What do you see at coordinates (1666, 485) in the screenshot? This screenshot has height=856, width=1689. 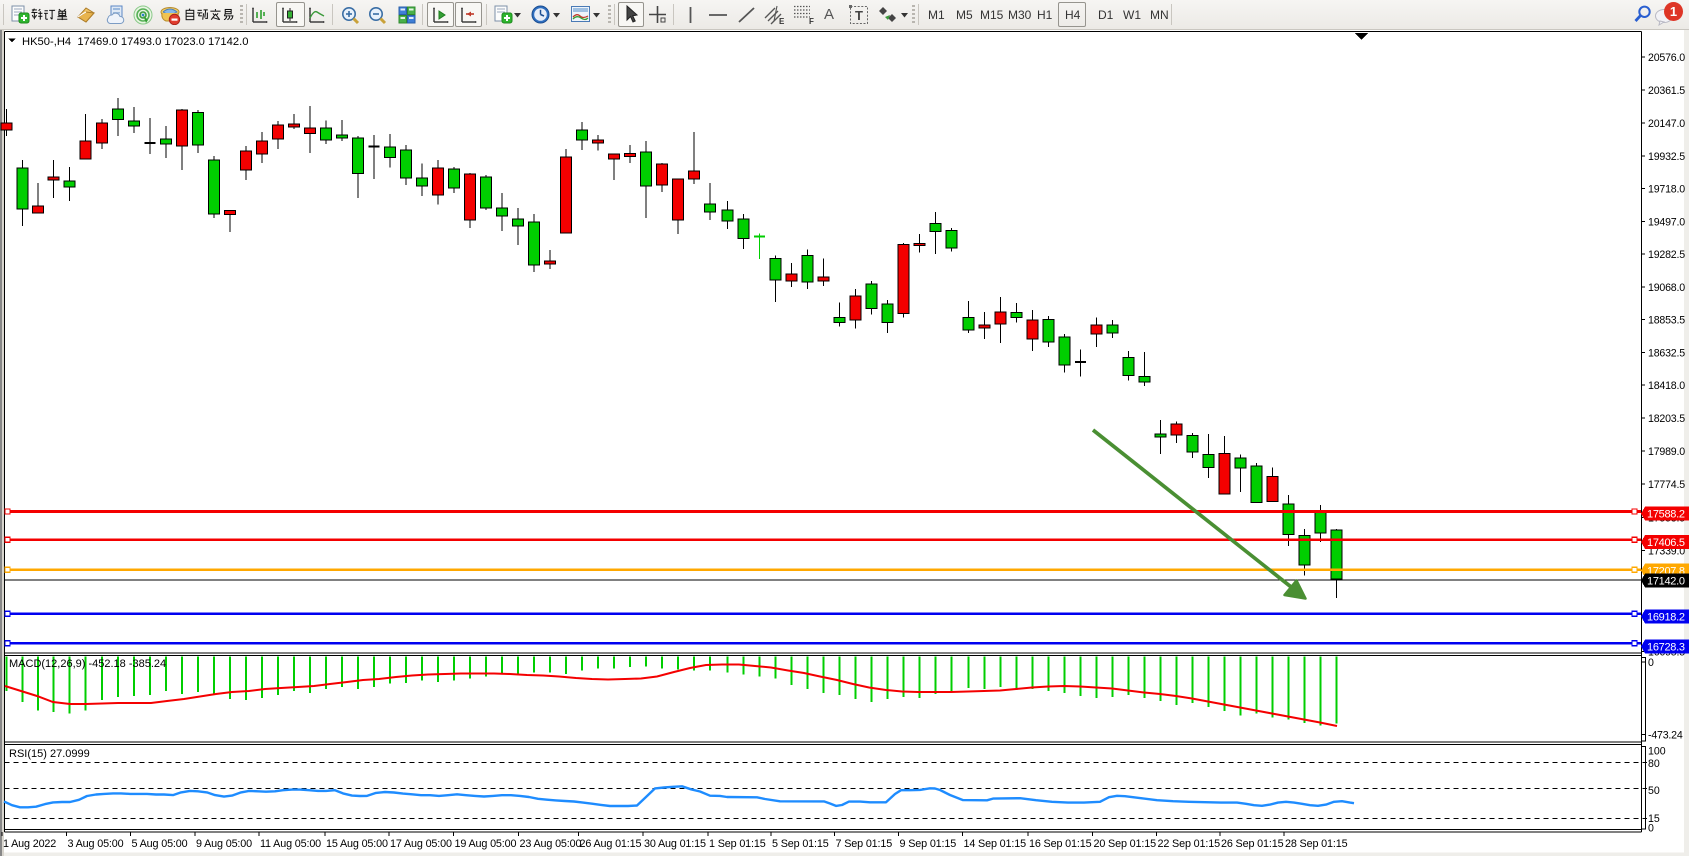 I see `svg-text: 17774.5` at bounding box center [1666, 485].